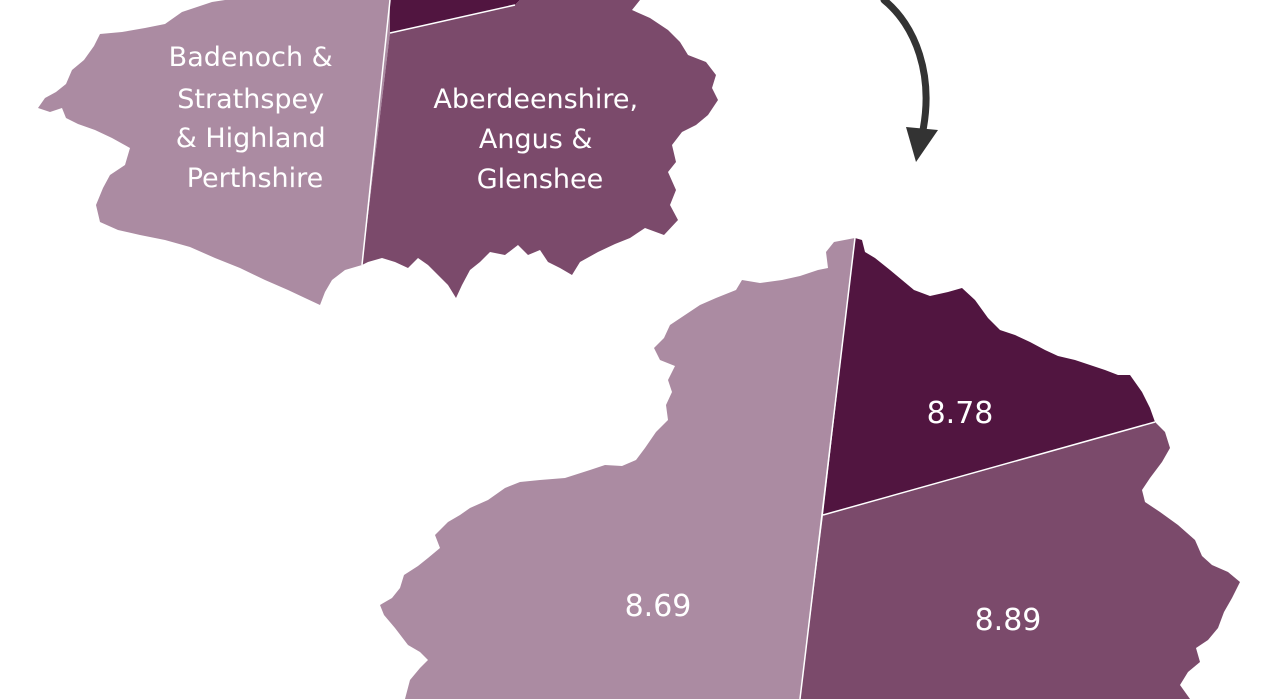  I want to click on key-divider-west, so click(376, 133).